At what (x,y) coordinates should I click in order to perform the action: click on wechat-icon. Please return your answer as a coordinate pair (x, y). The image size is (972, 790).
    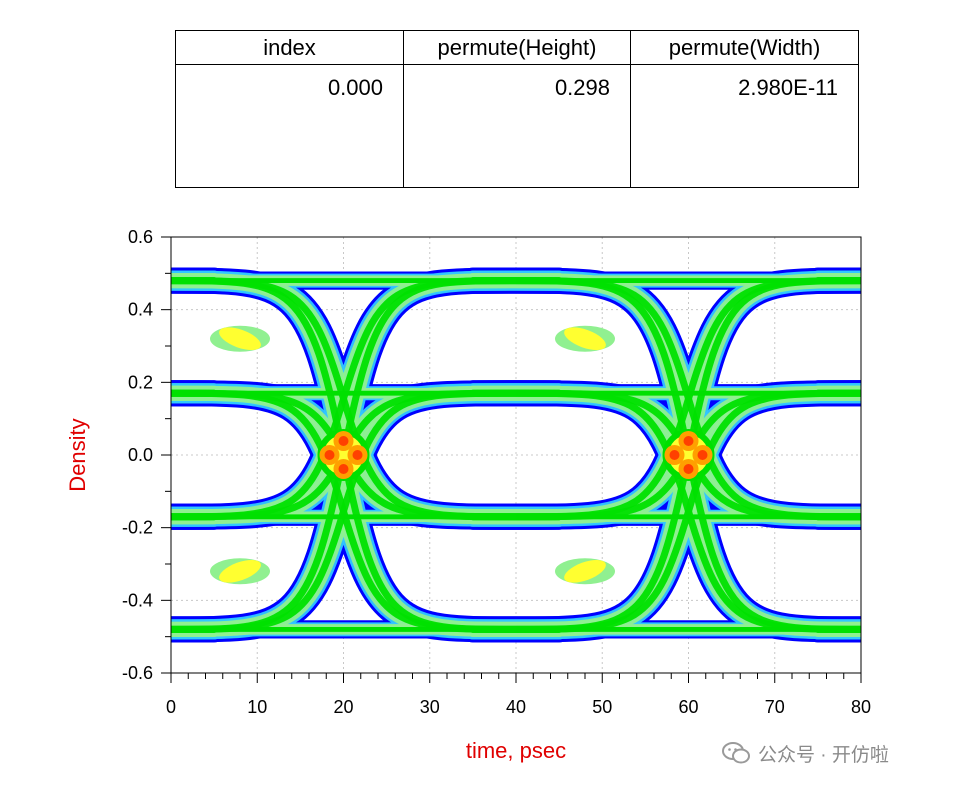
    Looking at the image, I should click on (736, 753).